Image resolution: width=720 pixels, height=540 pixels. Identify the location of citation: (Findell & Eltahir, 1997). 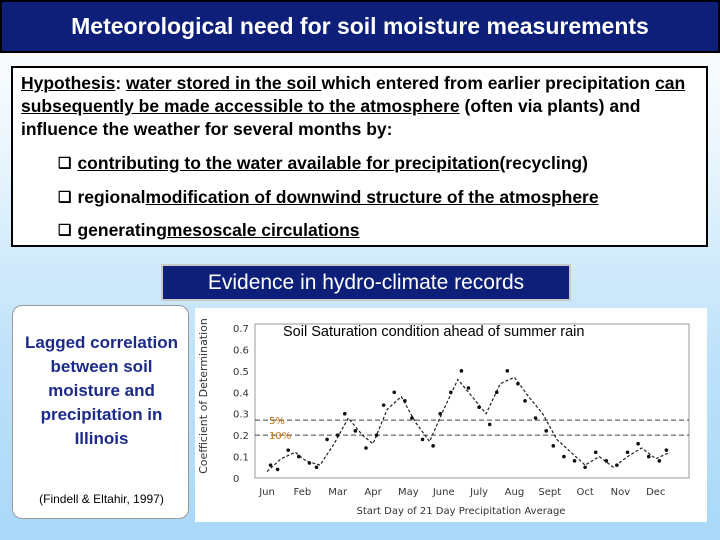
(101, 499).